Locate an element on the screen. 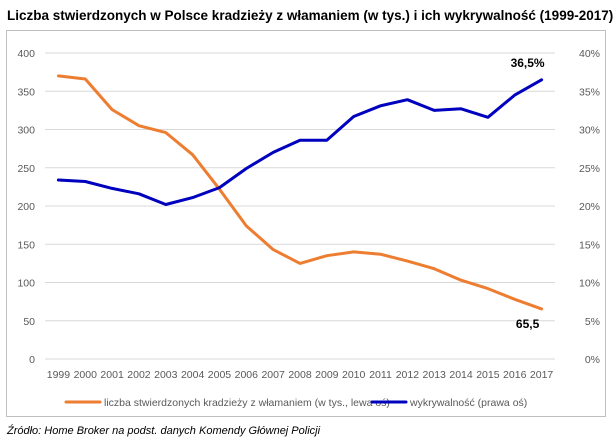 This screenshot has width=616, height=445. right-tick-label: 5% is located at coordinates (592, 322).